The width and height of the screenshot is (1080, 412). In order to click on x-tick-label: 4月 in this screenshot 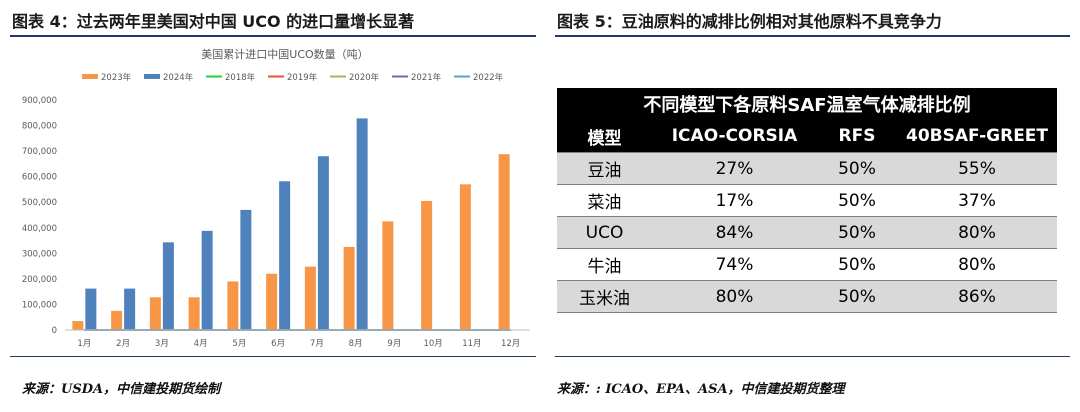, I will do `click(201, 344)`.